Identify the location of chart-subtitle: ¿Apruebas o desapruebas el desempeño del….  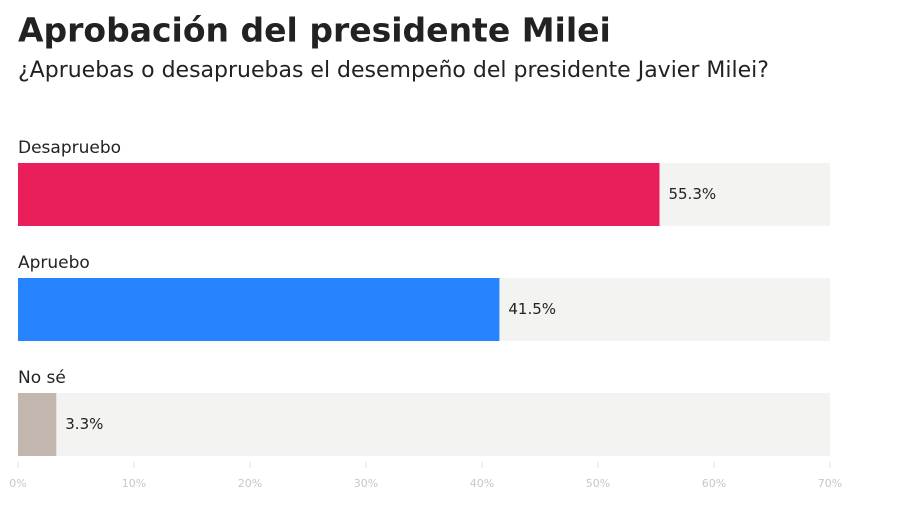
(393, 70).